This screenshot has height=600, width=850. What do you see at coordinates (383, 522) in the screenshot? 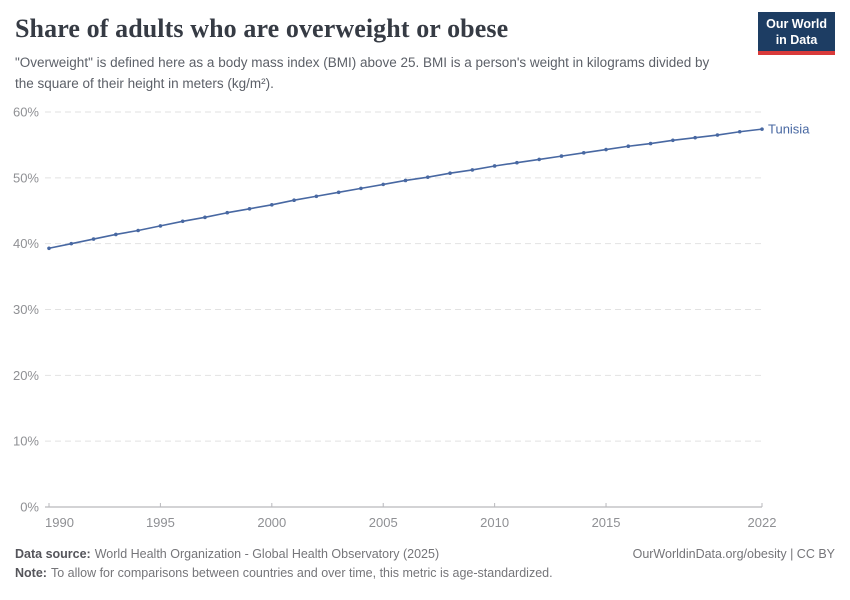
I see `x-axis-label: 2005` at bounding box center [383, 522].